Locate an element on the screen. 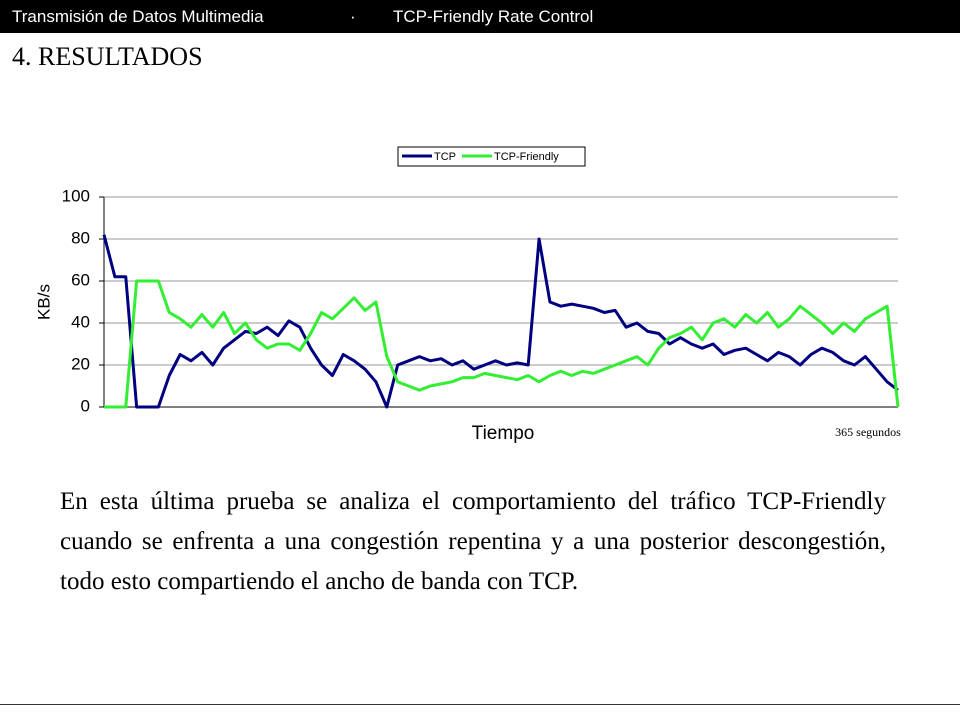 The image size is (960, 720). bottom-rule is located at coordinates (480, 704).